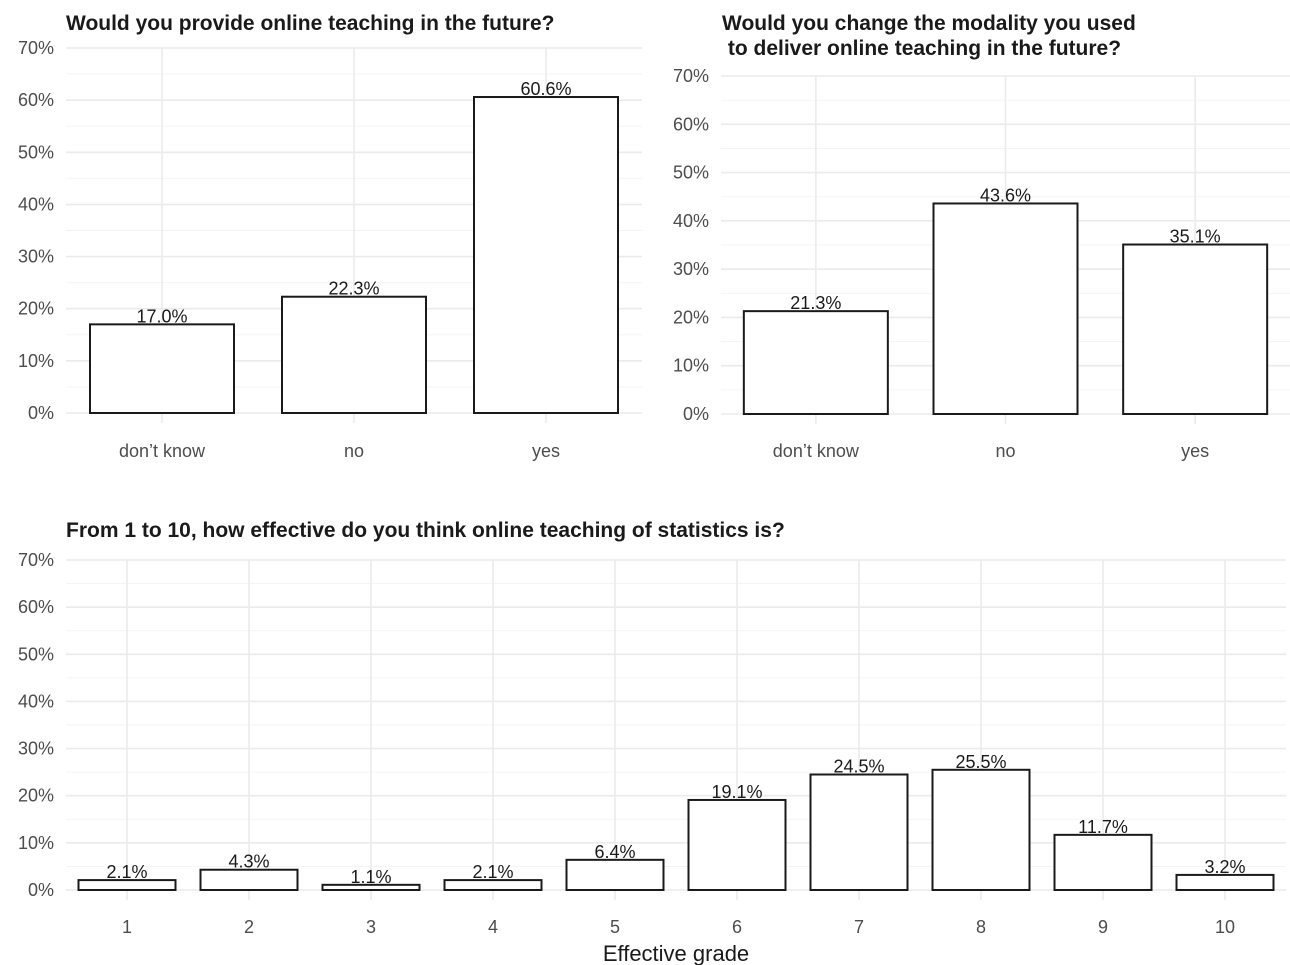  What do you see at coordinates (1103, 927) in the screenshot?
I see `x-tick-label: 9` at bounding box center [1103, 927].